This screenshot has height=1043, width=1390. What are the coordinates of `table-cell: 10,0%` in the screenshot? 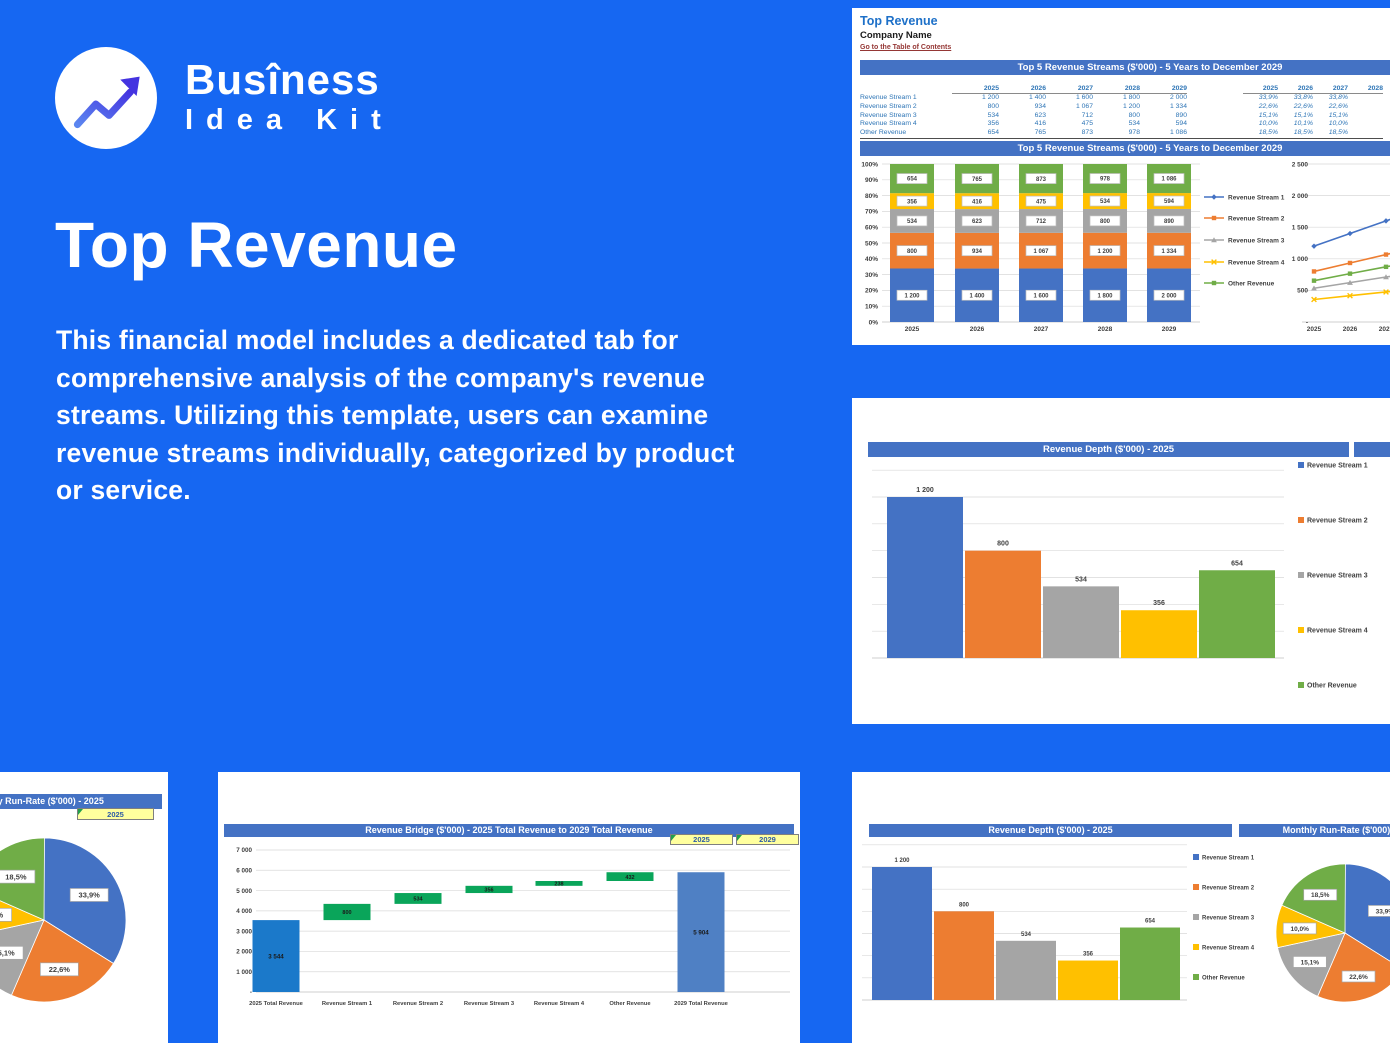 It's located at (1338, 124).